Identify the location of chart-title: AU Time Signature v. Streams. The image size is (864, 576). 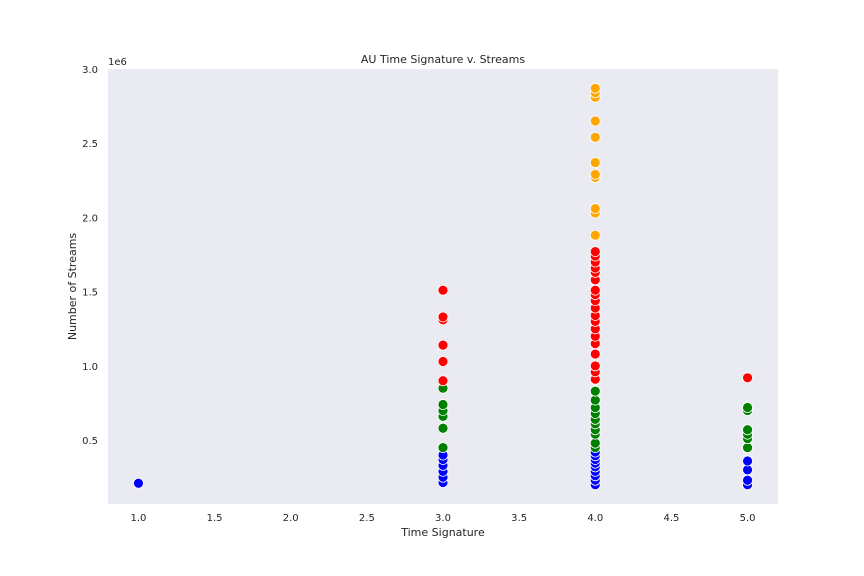
(443, 59).